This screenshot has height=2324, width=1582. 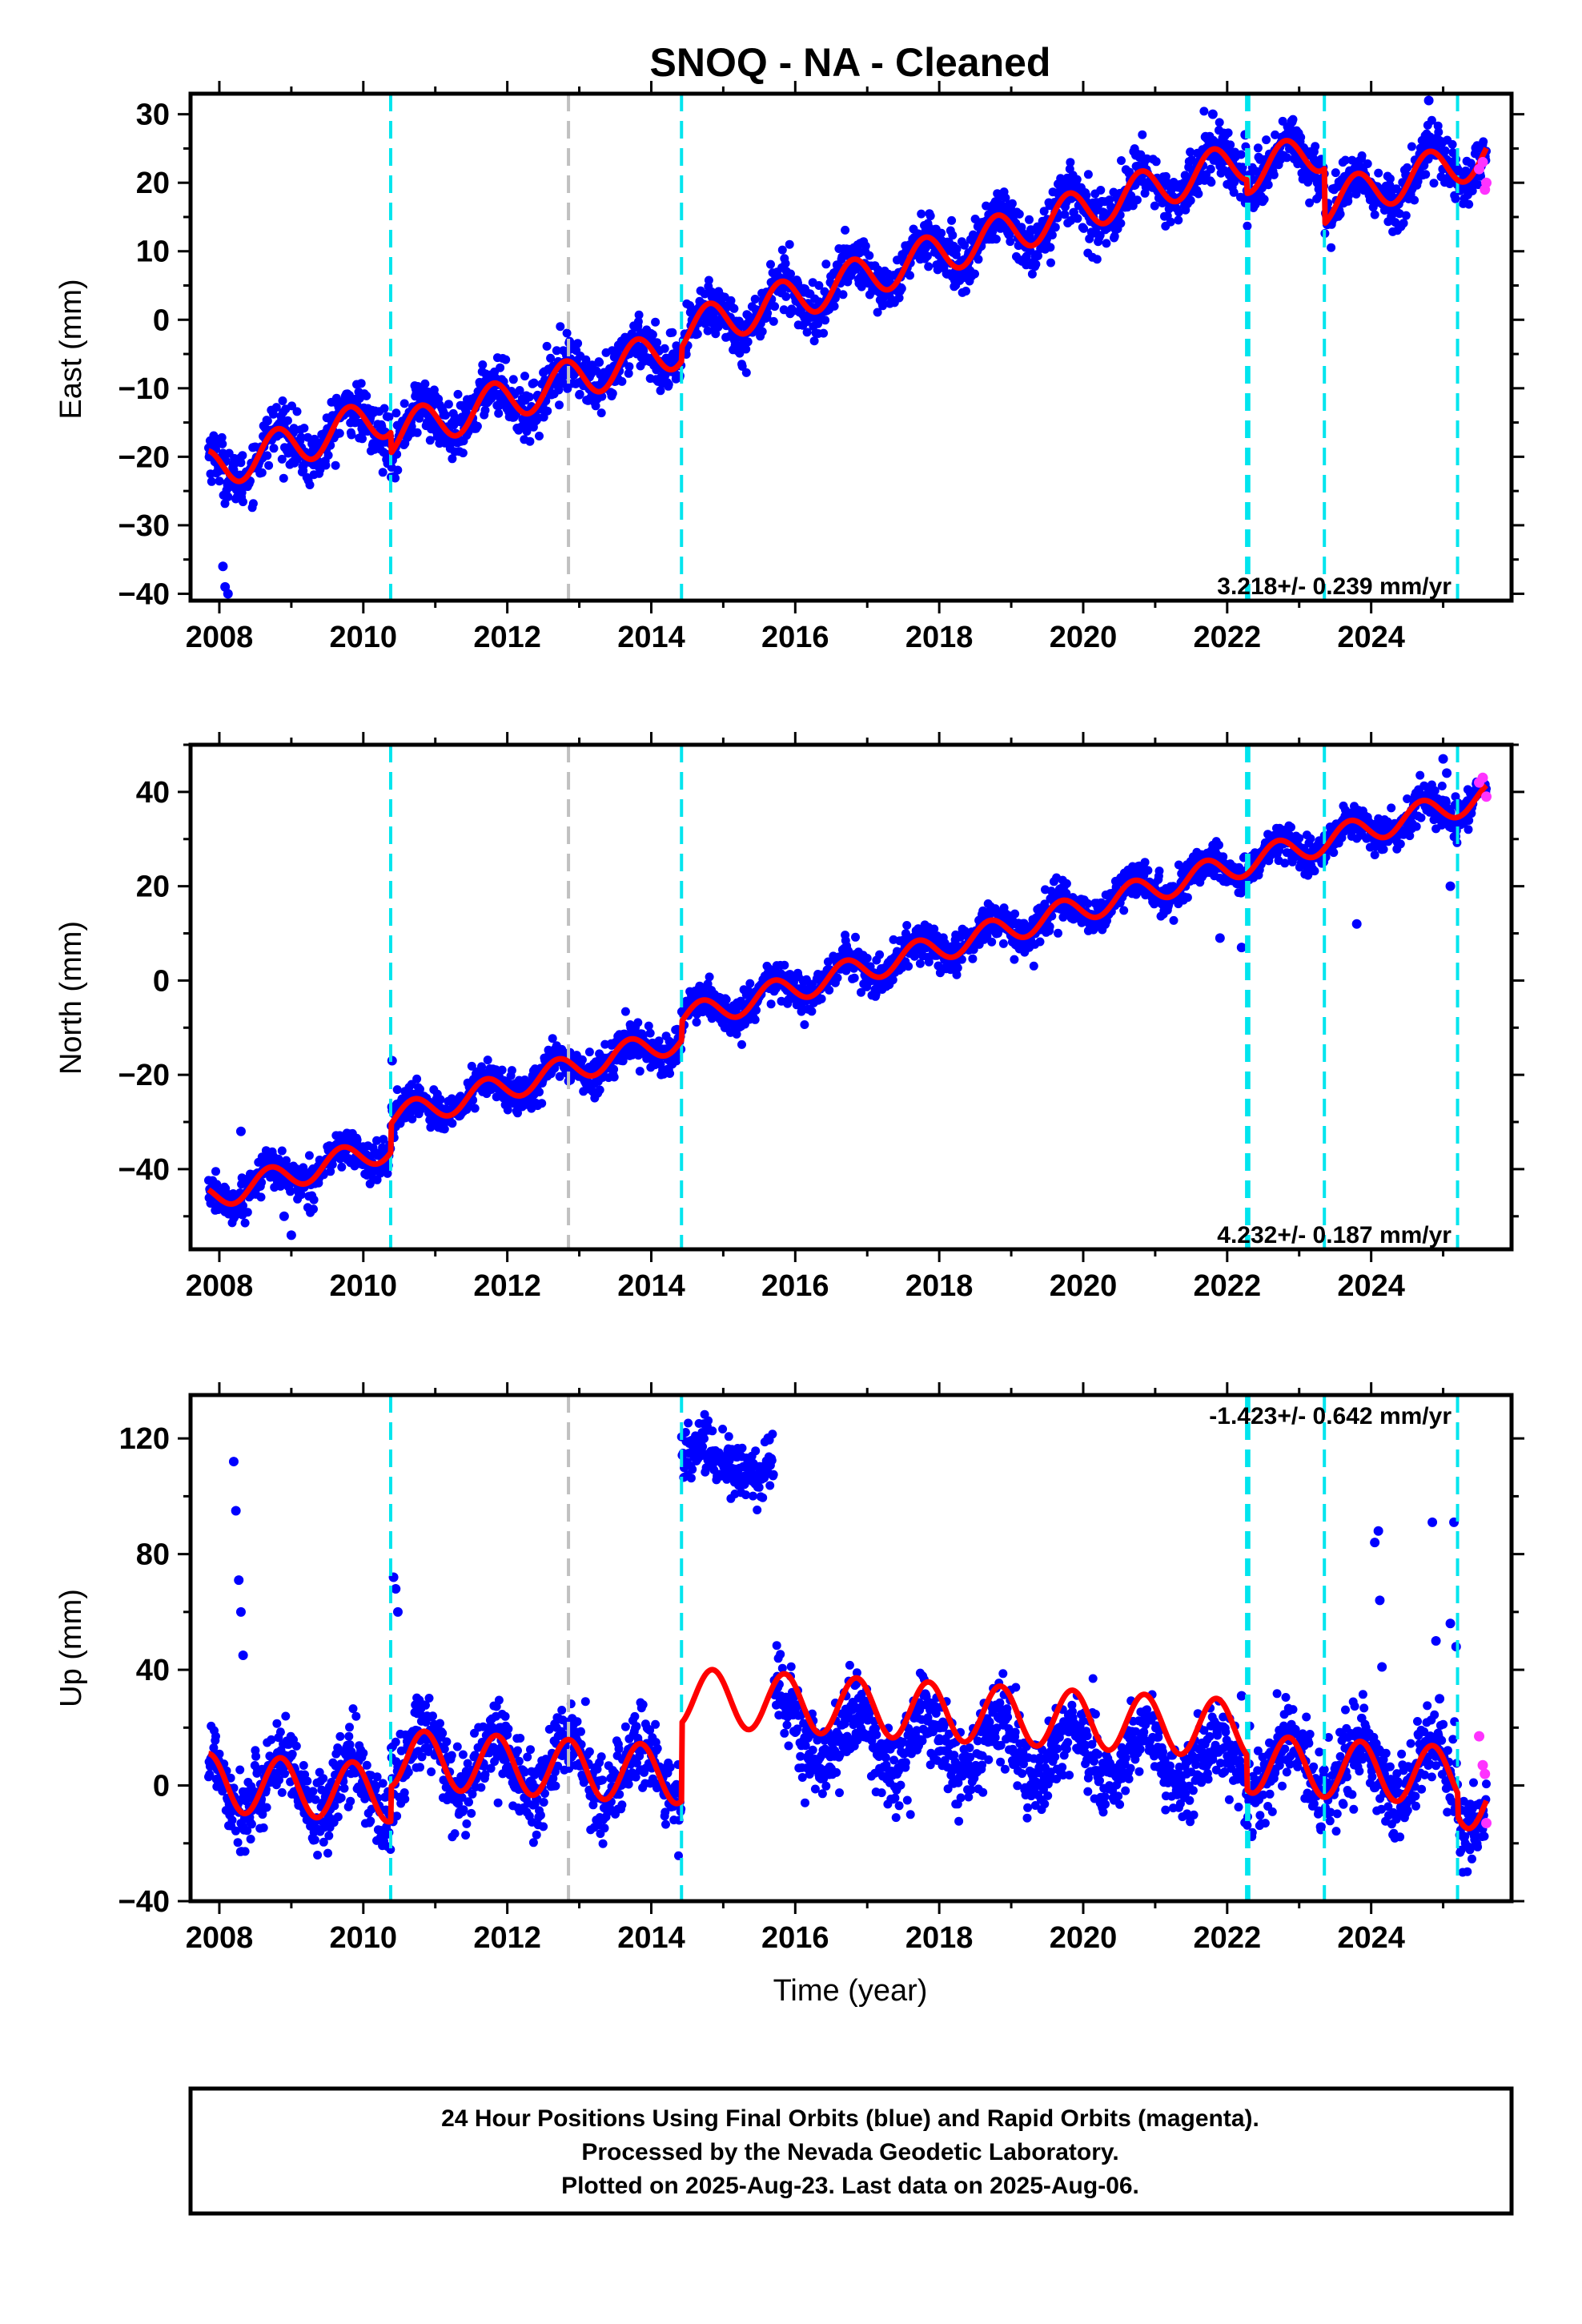 What do you see at coordinates (1228, 637) in the screenshot?
I see `east-x-tick-label: 2022` at bounding box center [1228, 637].